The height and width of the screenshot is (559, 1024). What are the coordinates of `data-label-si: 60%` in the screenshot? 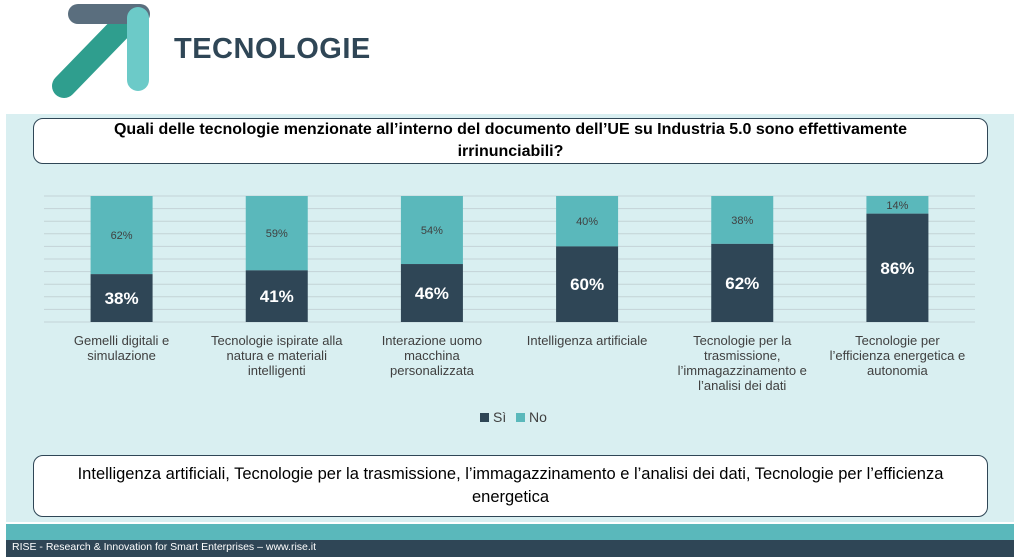 It's located at (587, 284).